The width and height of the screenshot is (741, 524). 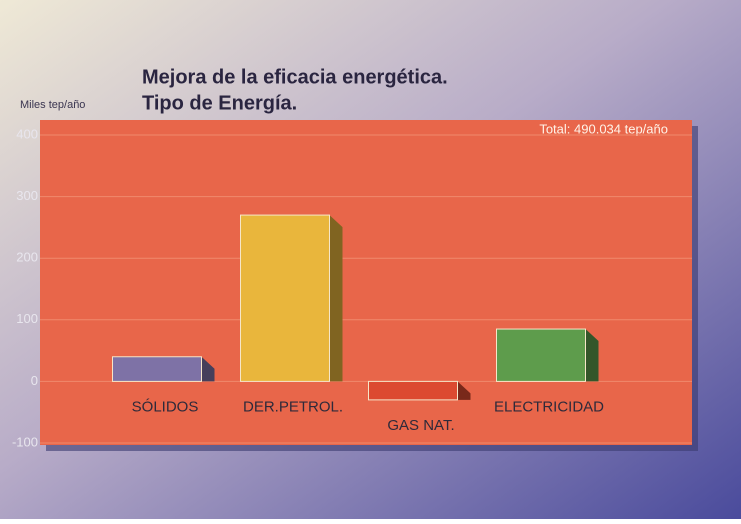 What do you see at coordinates (165, 406) in the screenshot?
I see `x-tick-label: SÓLIDOS` at bounding box center [165, 406].